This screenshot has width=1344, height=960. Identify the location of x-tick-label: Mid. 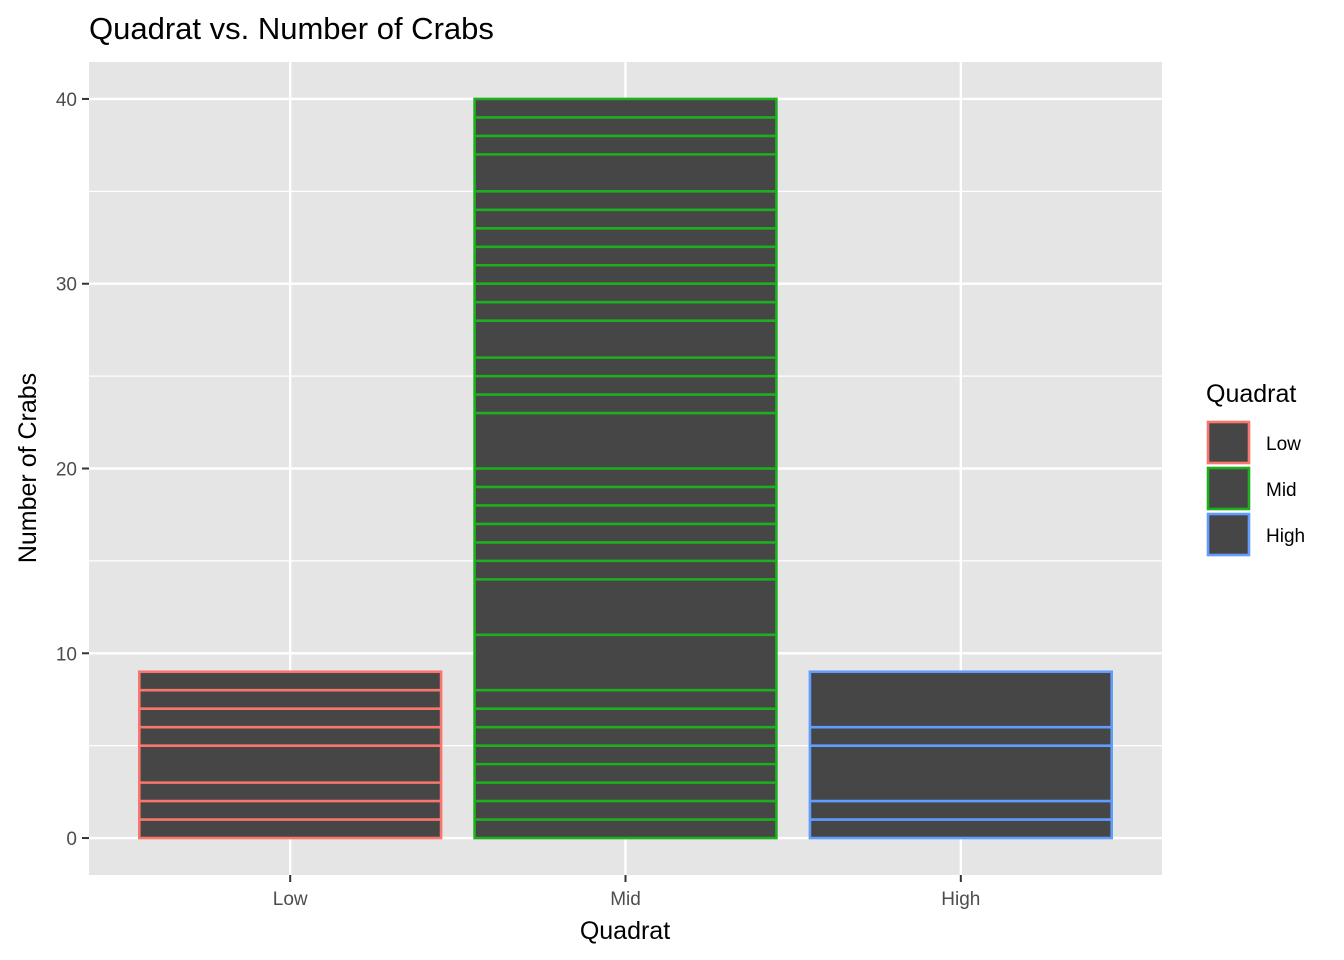
(625, 899).